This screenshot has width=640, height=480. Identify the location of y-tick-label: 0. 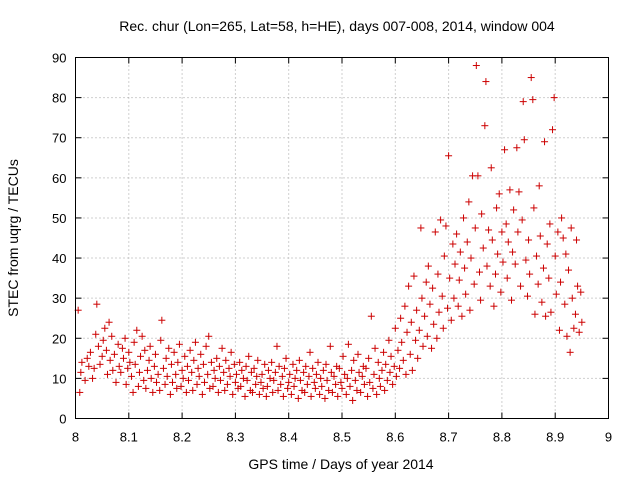
(62, 419).